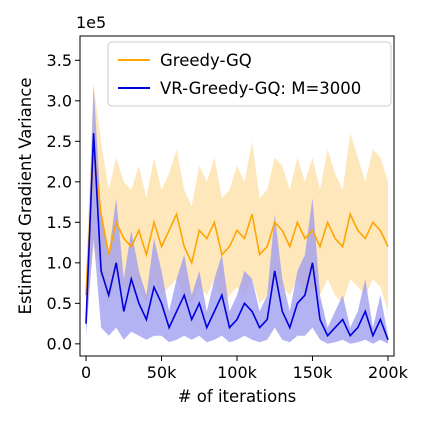 This screenshot has height=428, width=423. I want to click on legend-box, so click(249, 74).